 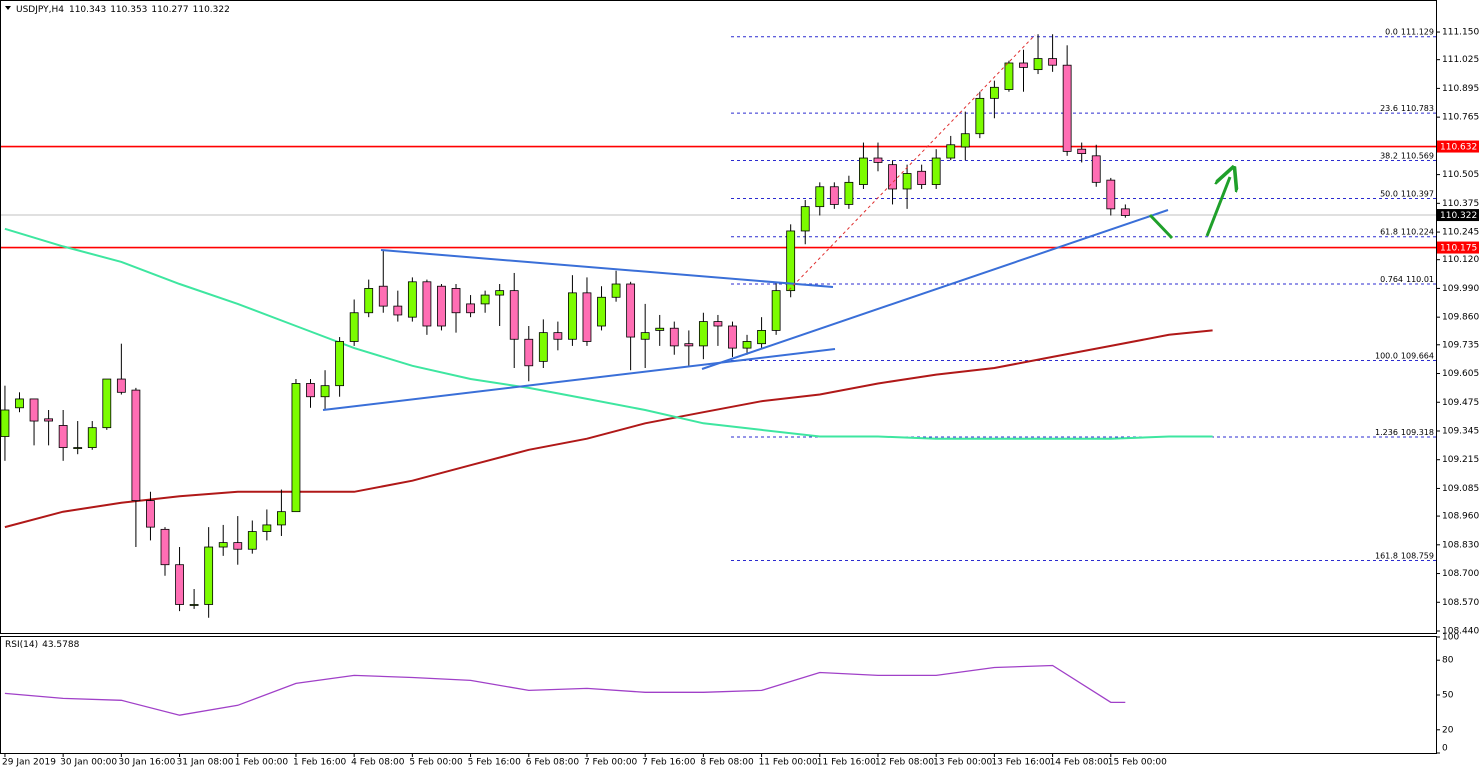 I want to click on fib-label: 161.8 108.759, so click(x=1404, y=555).